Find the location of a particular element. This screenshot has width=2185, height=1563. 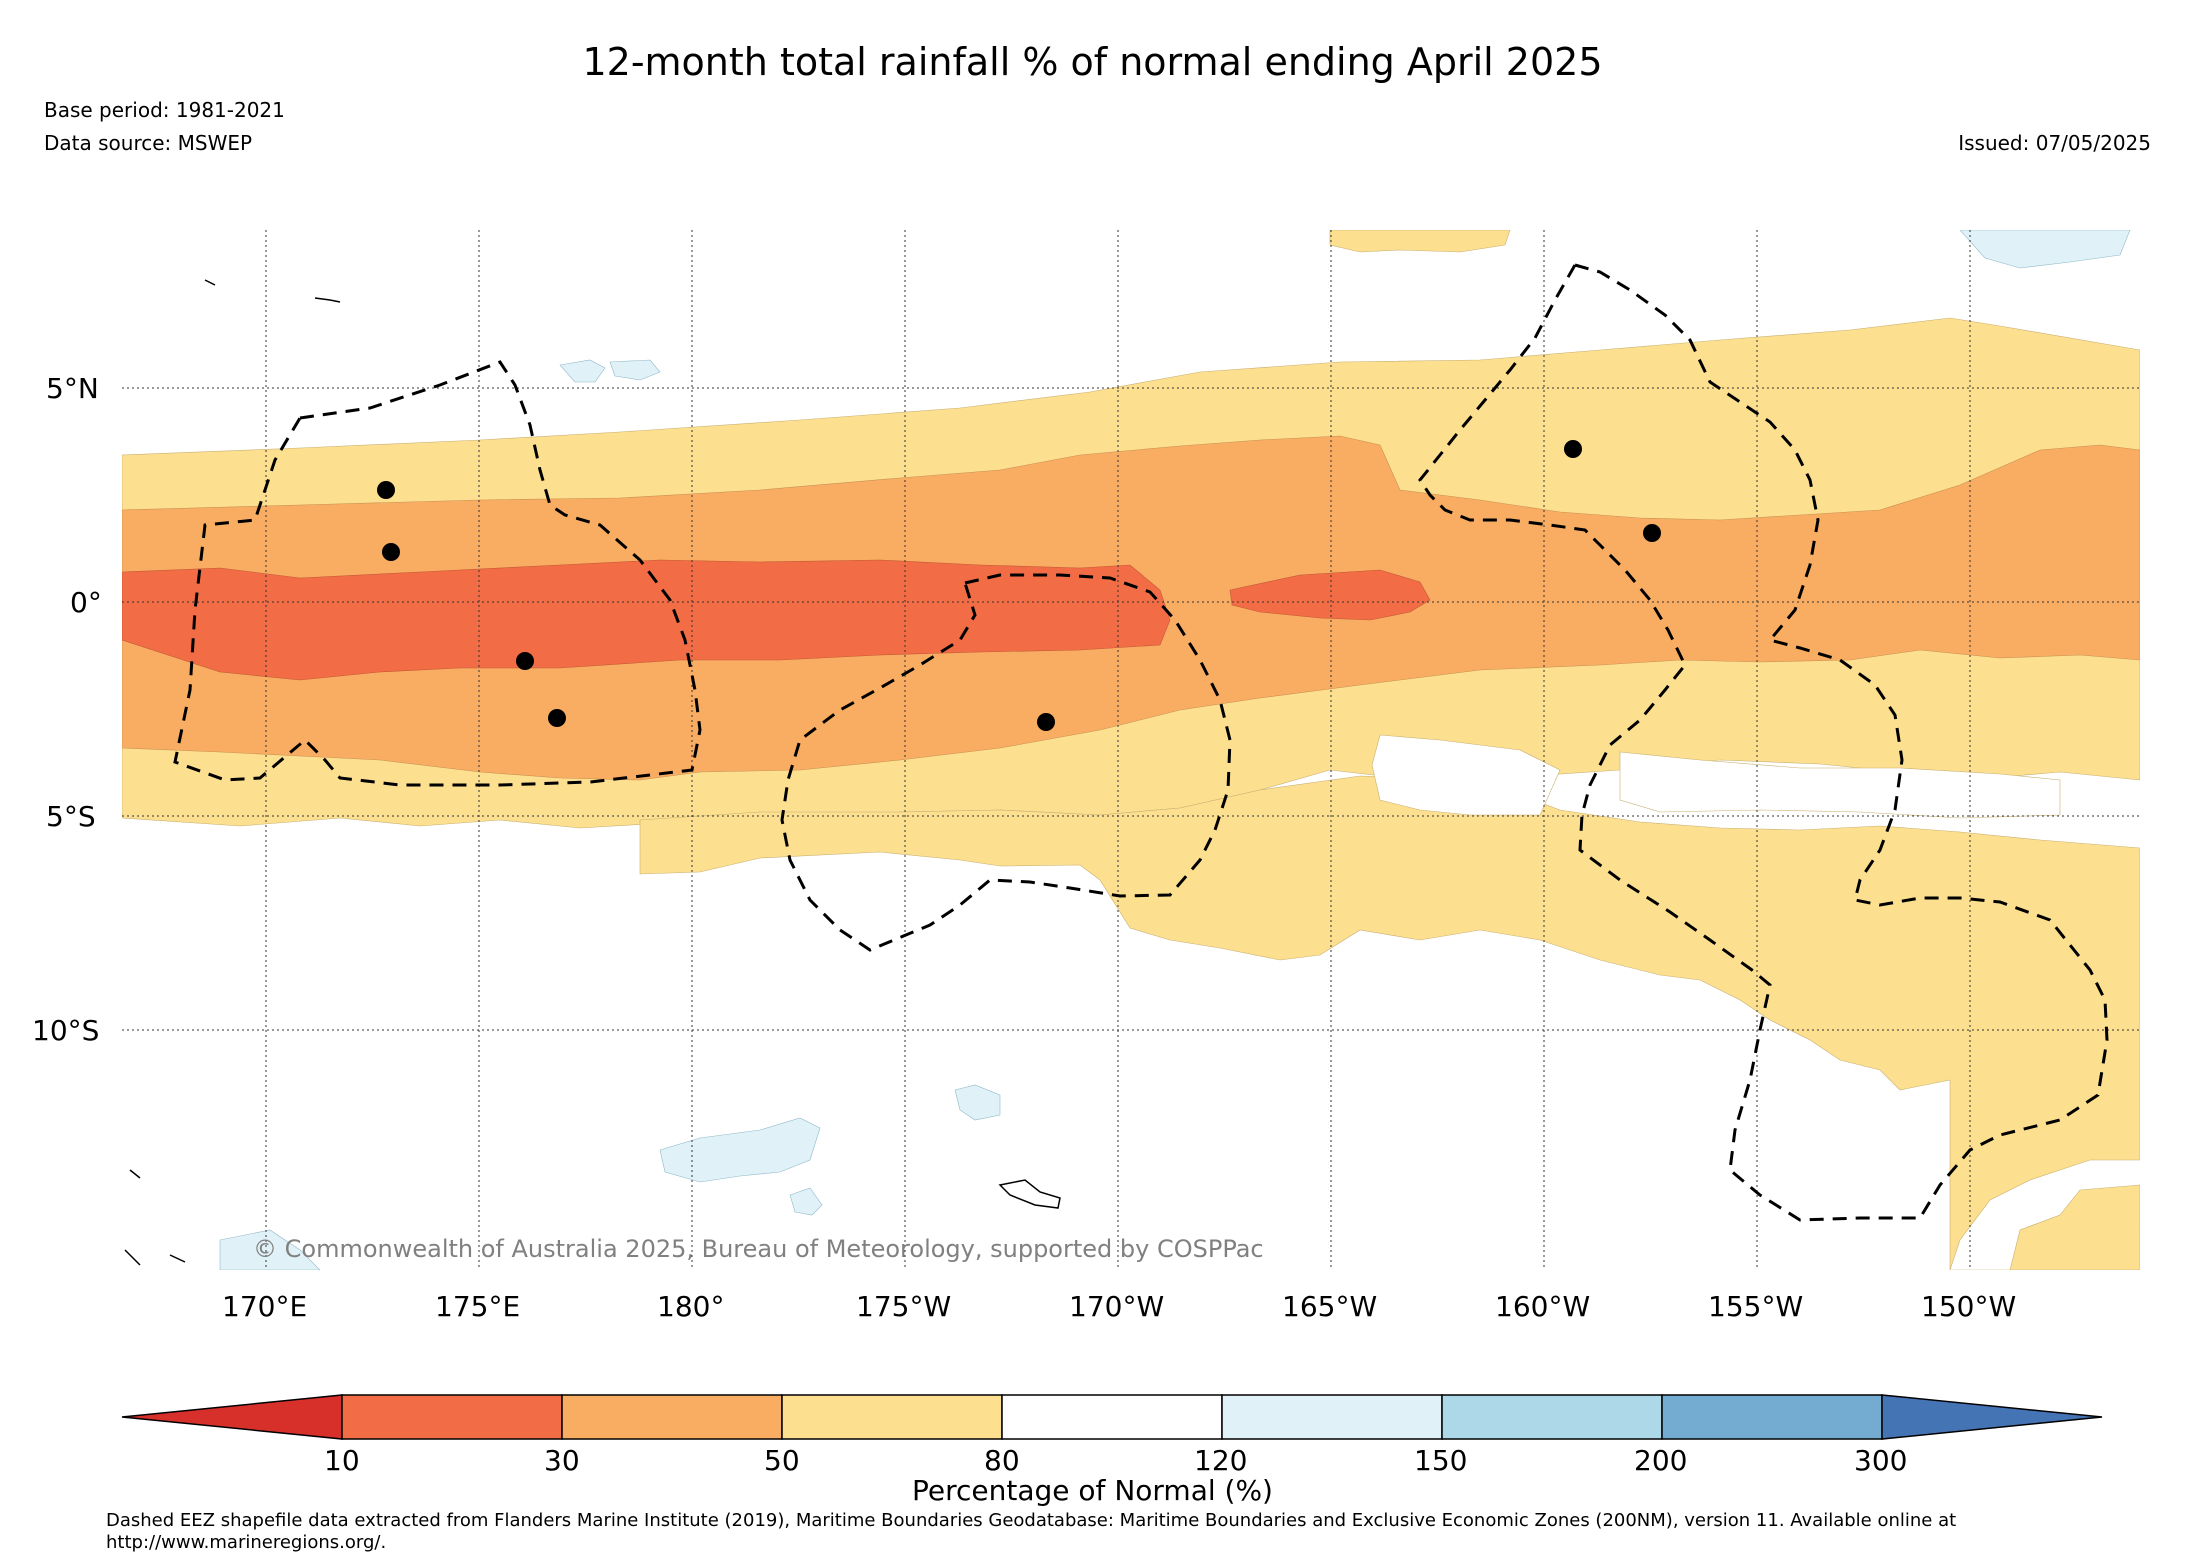

lon-label: 170°W is located at coordinates (1117, 1306).